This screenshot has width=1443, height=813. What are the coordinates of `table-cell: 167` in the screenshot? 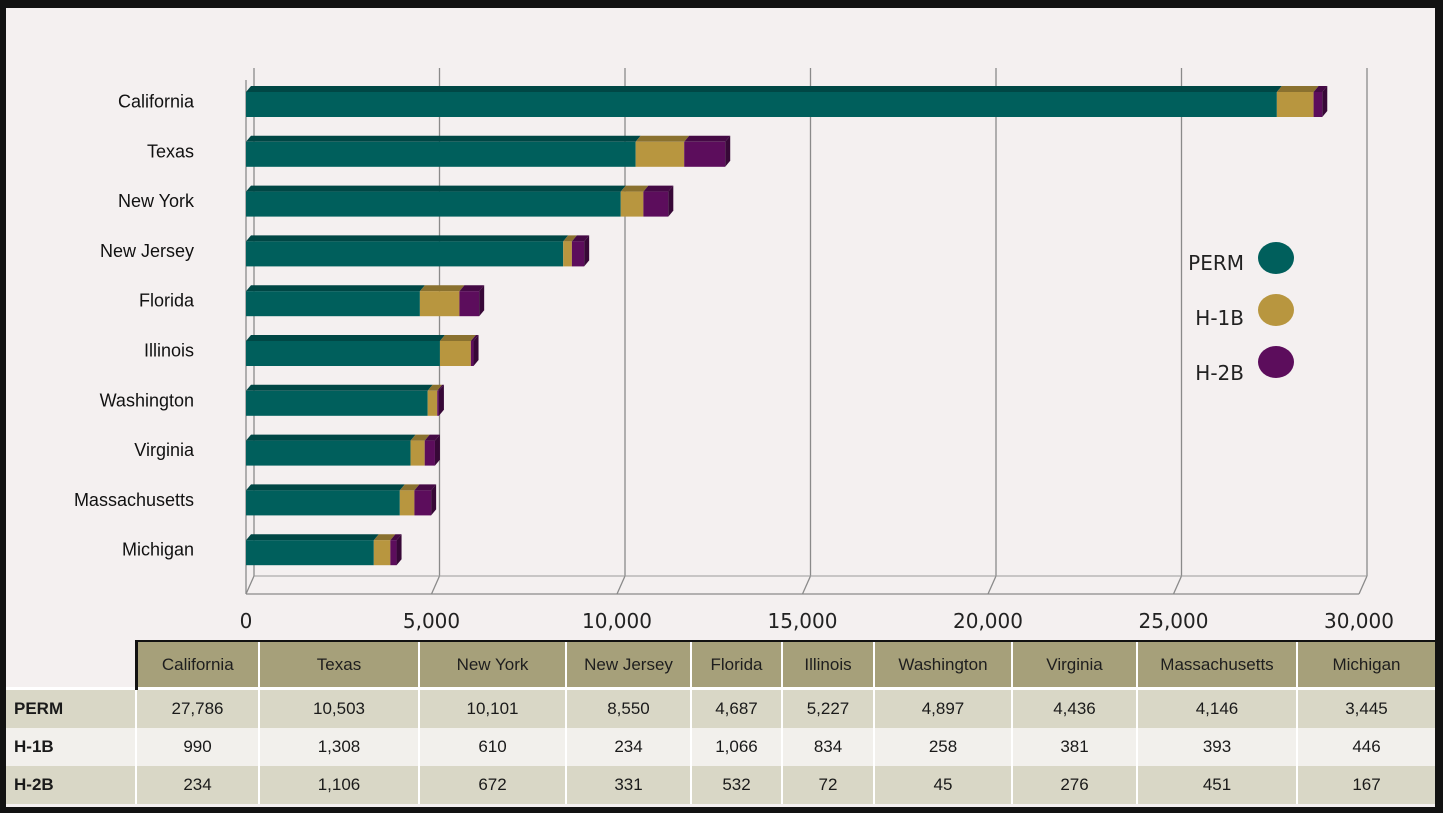 It's located at (1365, 785).